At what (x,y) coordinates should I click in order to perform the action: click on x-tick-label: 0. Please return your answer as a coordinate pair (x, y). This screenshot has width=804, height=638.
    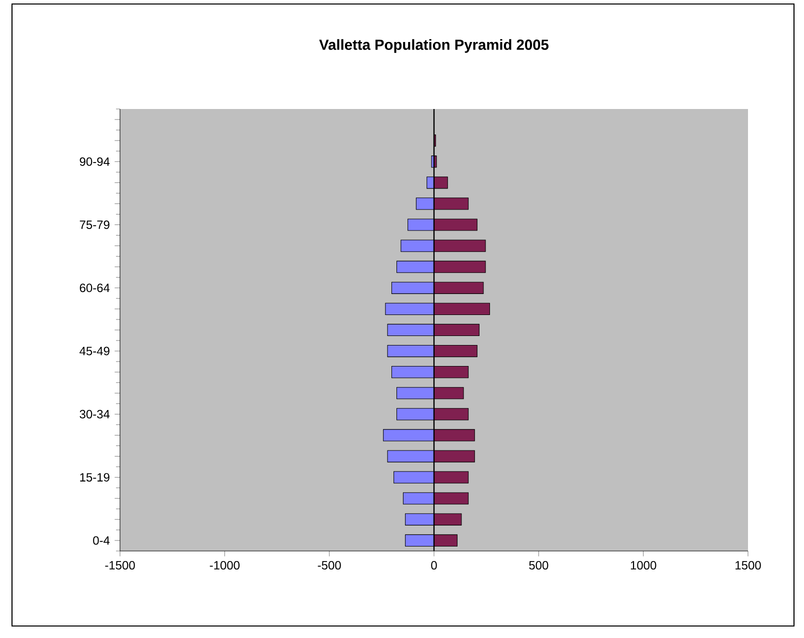
    Looking at the image, I should click on (434, 565).